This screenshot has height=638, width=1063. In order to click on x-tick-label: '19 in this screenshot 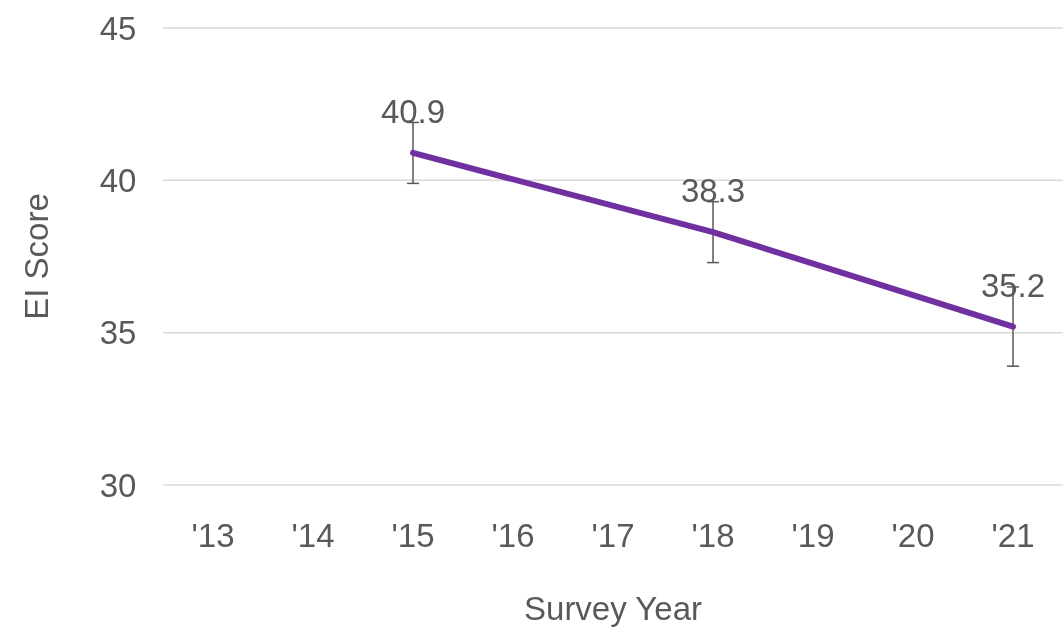, I will do `click(813, 535)`.